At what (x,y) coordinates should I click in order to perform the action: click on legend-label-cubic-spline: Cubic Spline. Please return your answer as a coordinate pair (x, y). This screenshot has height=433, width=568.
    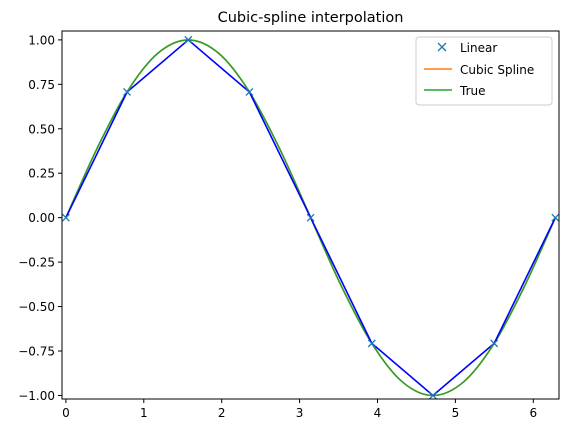
    Looking at the image, I should click on (497, 70).